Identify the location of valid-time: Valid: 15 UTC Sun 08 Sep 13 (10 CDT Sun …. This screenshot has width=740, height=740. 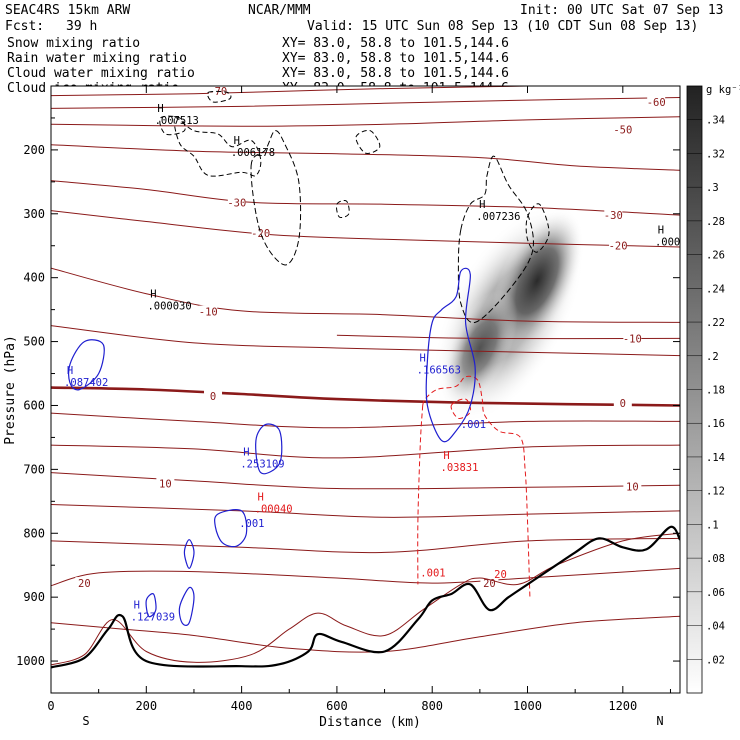
(502, 26).